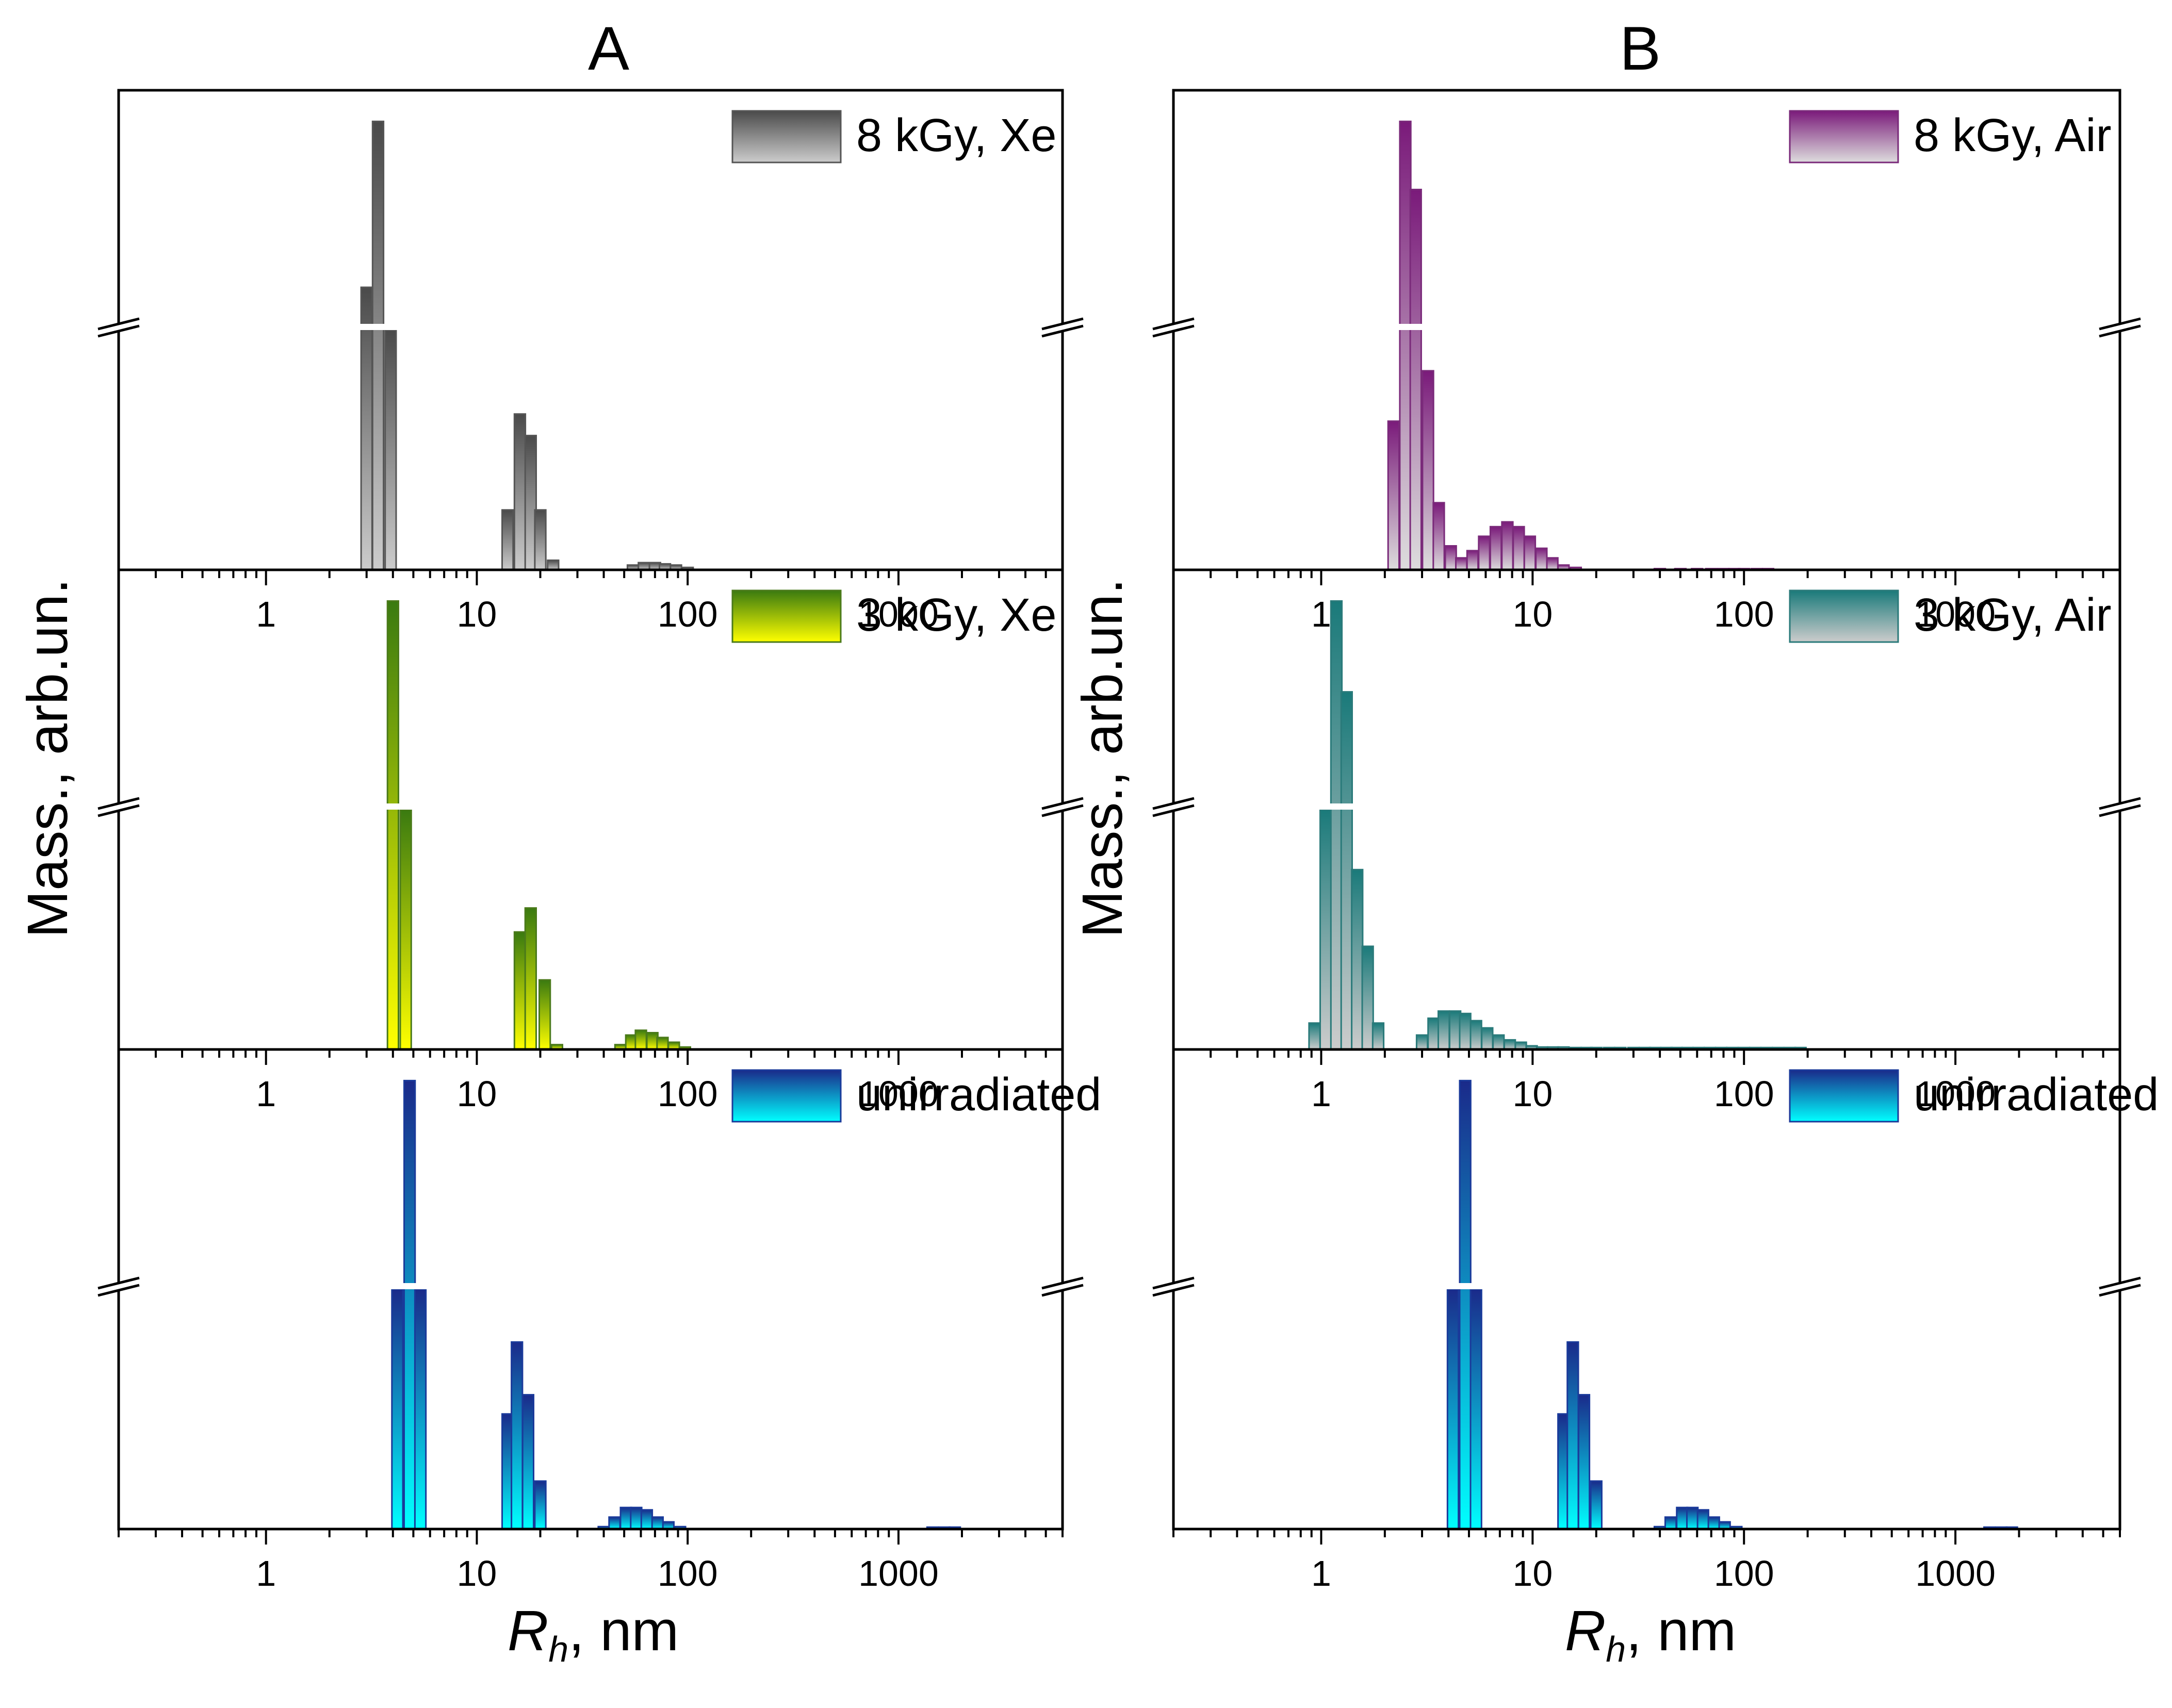 The width and height of the screenshot is (2172, 1708). What do you see at coordinates (590, 361) in the screenshot?
I see `panel-a-1: 1 10 100 1000 8 kGy, Xe` at bounding box center [590, 361].